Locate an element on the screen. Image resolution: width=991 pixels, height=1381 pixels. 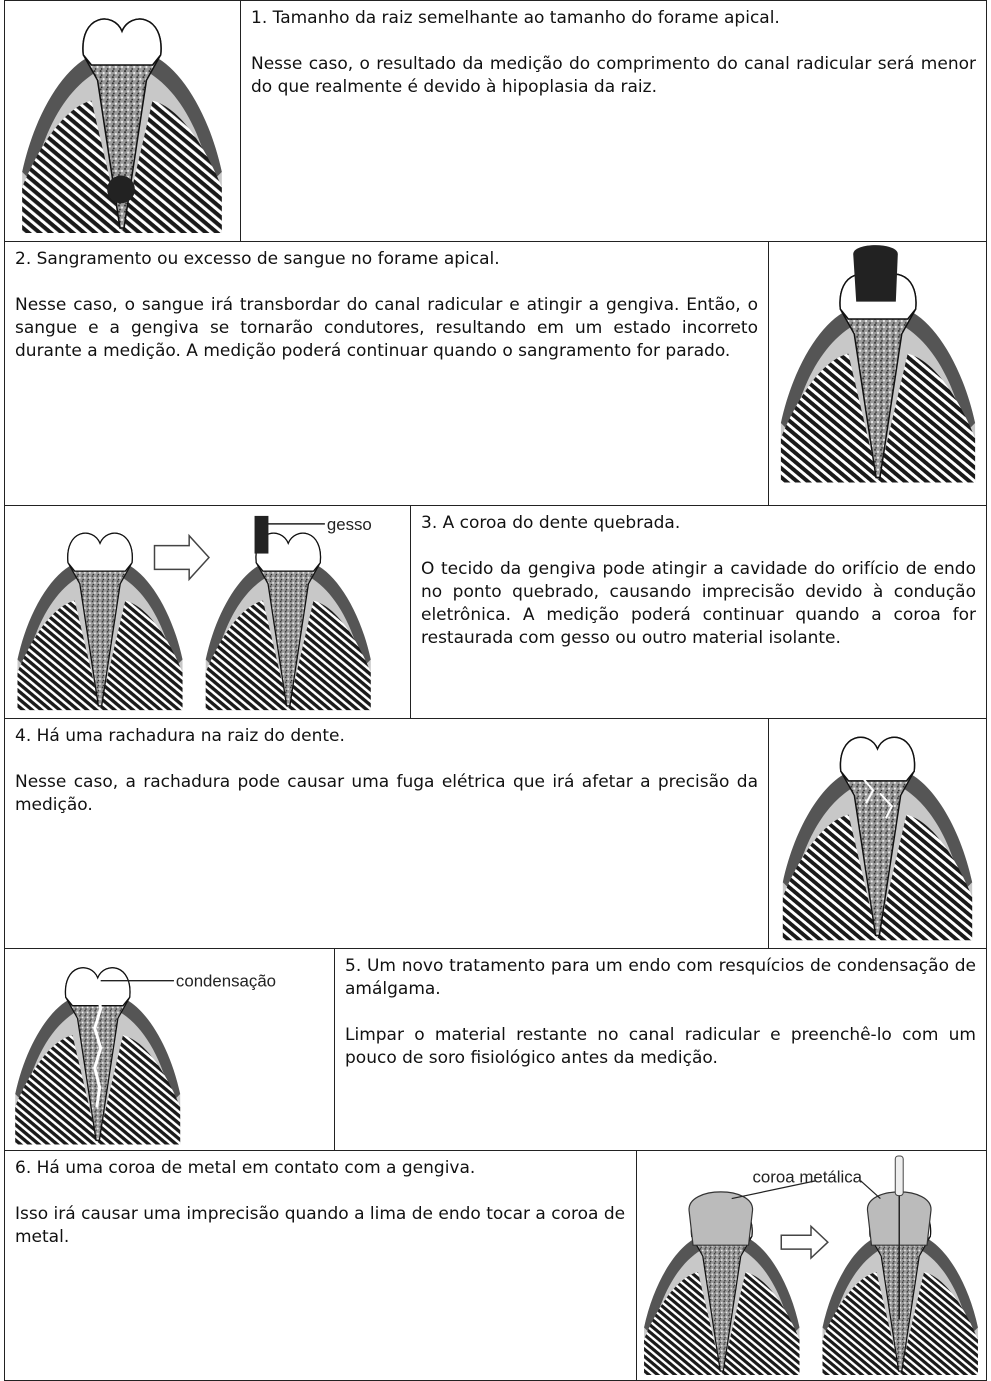
image-label: gesso is located at coordinates (349, 524).